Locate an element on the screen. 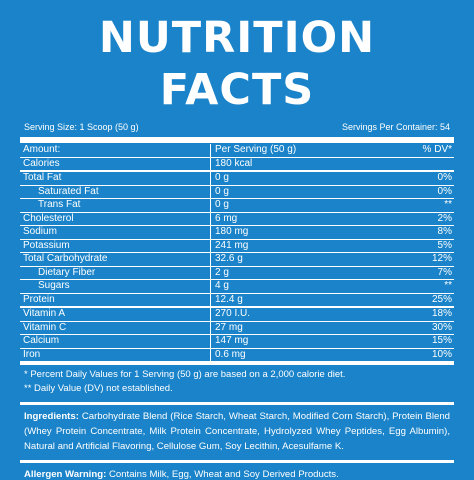 Image resolution: width=474 pixels, height=480 pixels. nutrient-name: Iron is located at coordinates (32, 354).